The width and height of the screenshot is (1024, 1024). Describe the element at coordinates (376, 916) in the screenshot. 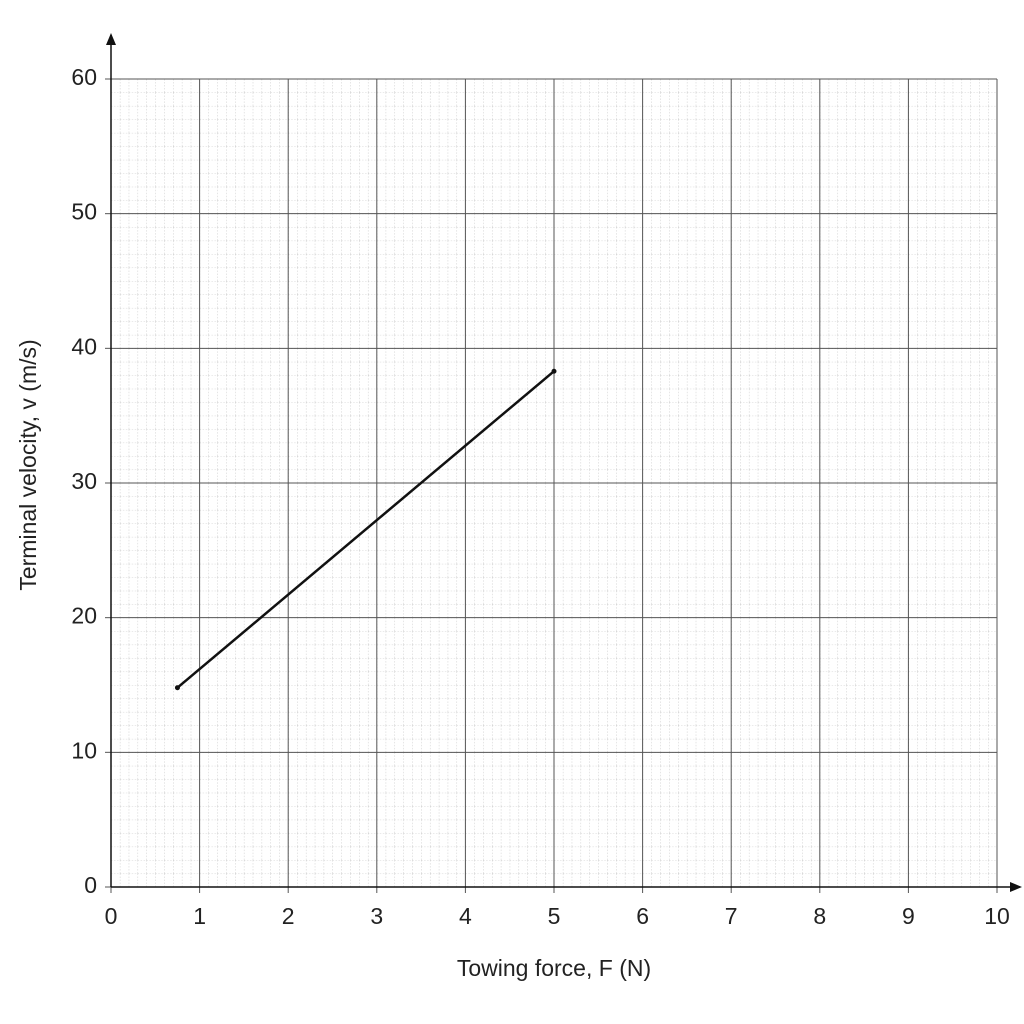

I see `x-tick-label: 3` at that location.